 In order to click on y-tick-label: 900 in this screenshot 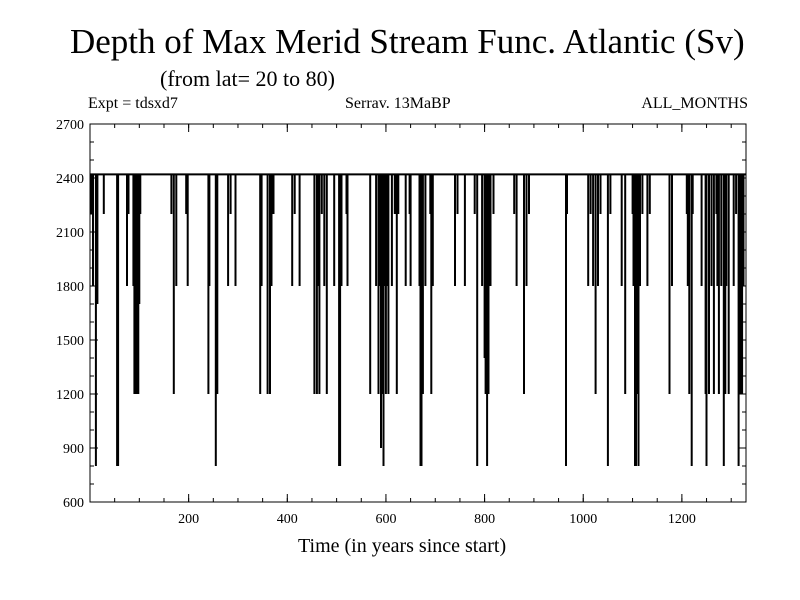, I will do `click(73, 449)`.